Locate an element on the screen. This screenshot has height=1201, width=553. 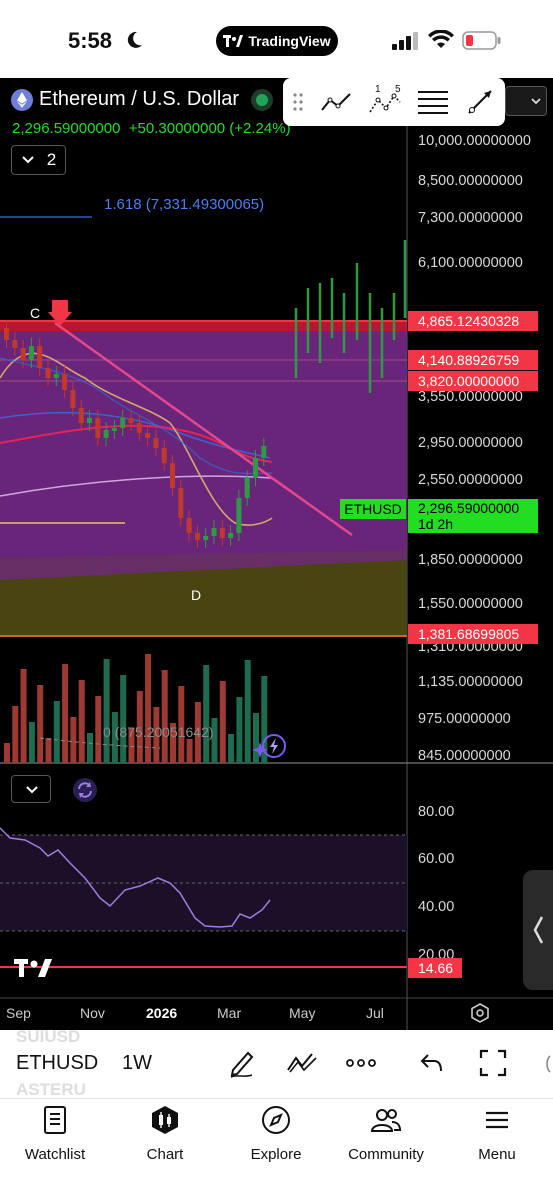
chart-icon is located at coordinates (165, 1120).